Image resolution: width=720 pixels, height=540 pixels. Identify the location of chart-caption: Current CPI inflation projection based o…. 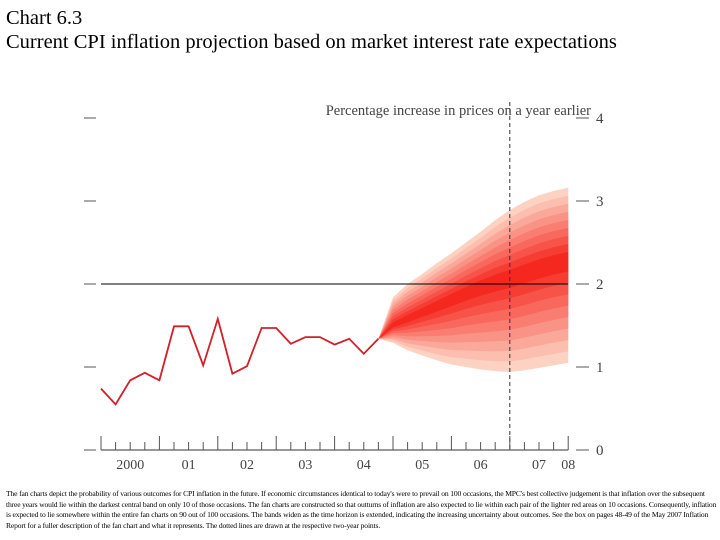
(311, 42).